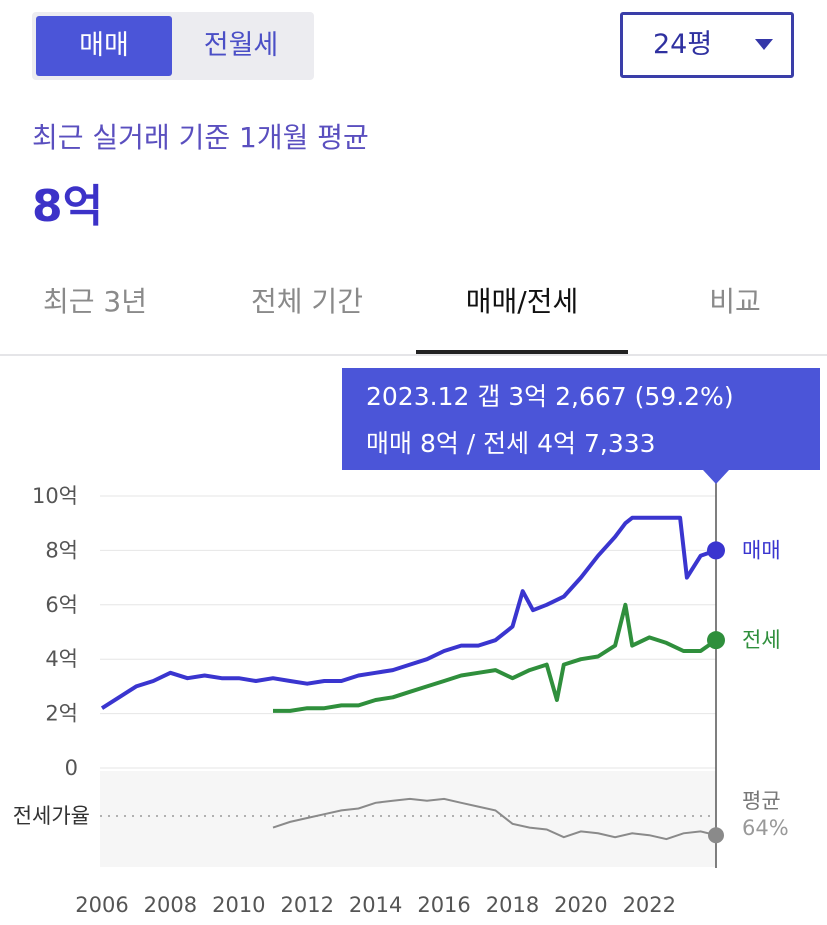  Describe the element at coordinates (581, 419) in the screenshot. I see `tooltip-box` at that location.